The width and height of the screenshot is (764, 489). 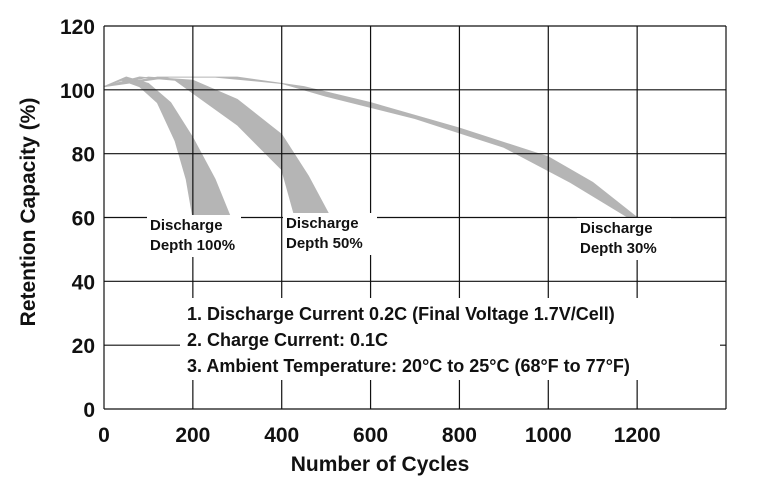 What do you see at coordinates (83, 155) in the screenshot?
I see `y-tick-label-4: 80` at bounding box center [83, 155].